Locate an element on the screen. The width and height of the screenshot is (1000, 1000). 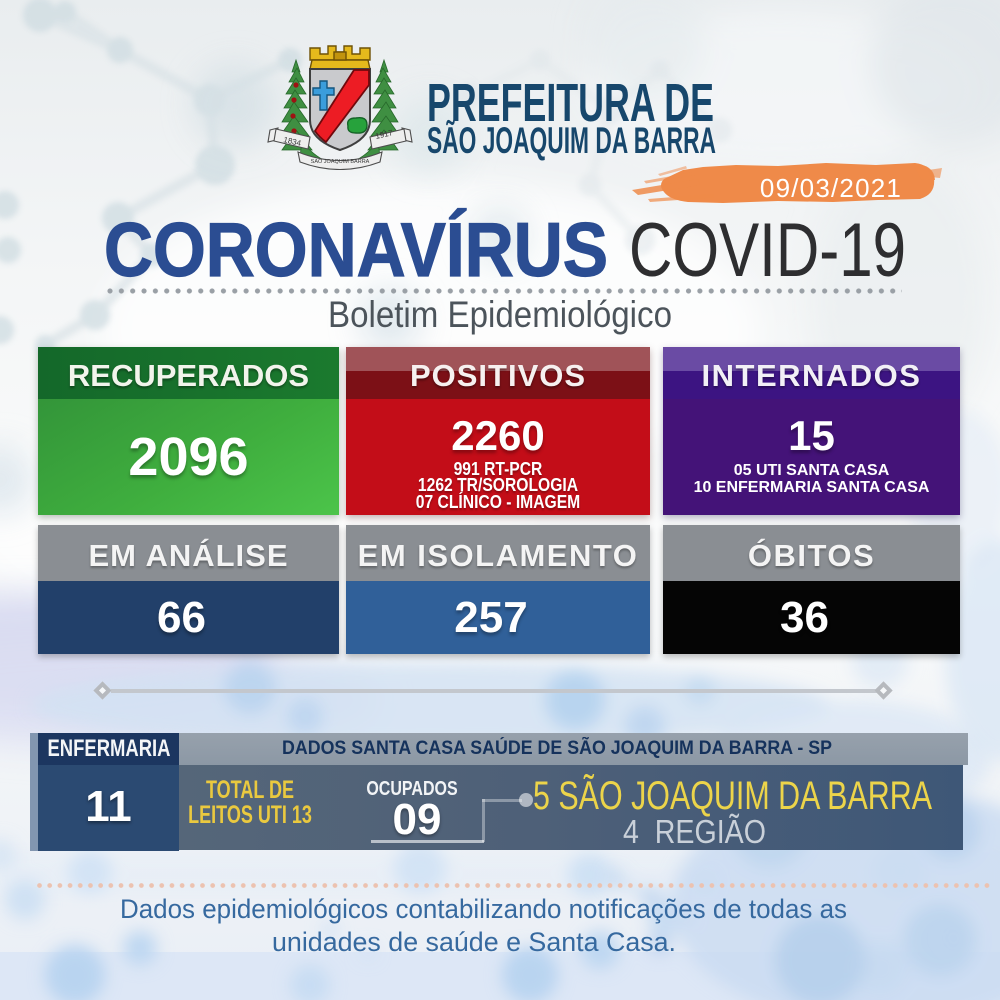
svg-text: SAO JOAQUIM BARRA is located at coordinates (340, 162).